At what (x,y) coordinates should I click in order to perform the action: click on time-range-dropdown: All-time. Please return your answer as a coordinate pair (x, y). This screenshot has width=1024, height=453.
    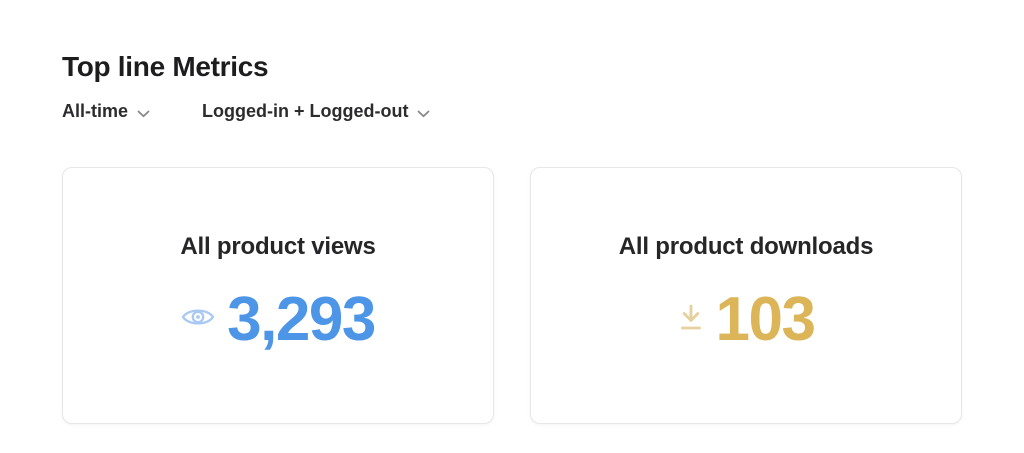
    Looking at the image, I should click on (106, 111).